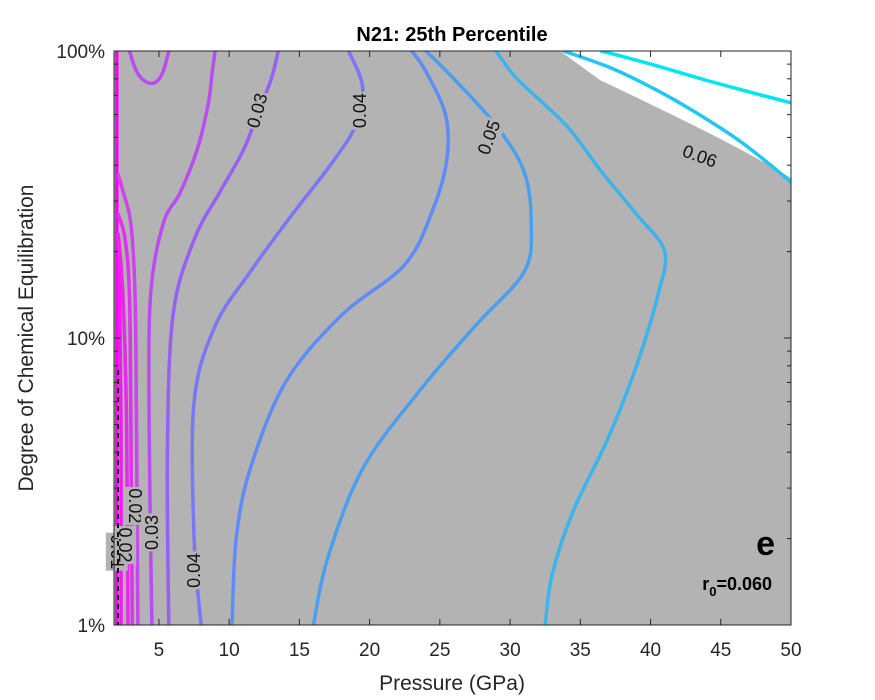 The image size is (875, 700). I want to click on r0-value: =0.060, so click(744, 584).